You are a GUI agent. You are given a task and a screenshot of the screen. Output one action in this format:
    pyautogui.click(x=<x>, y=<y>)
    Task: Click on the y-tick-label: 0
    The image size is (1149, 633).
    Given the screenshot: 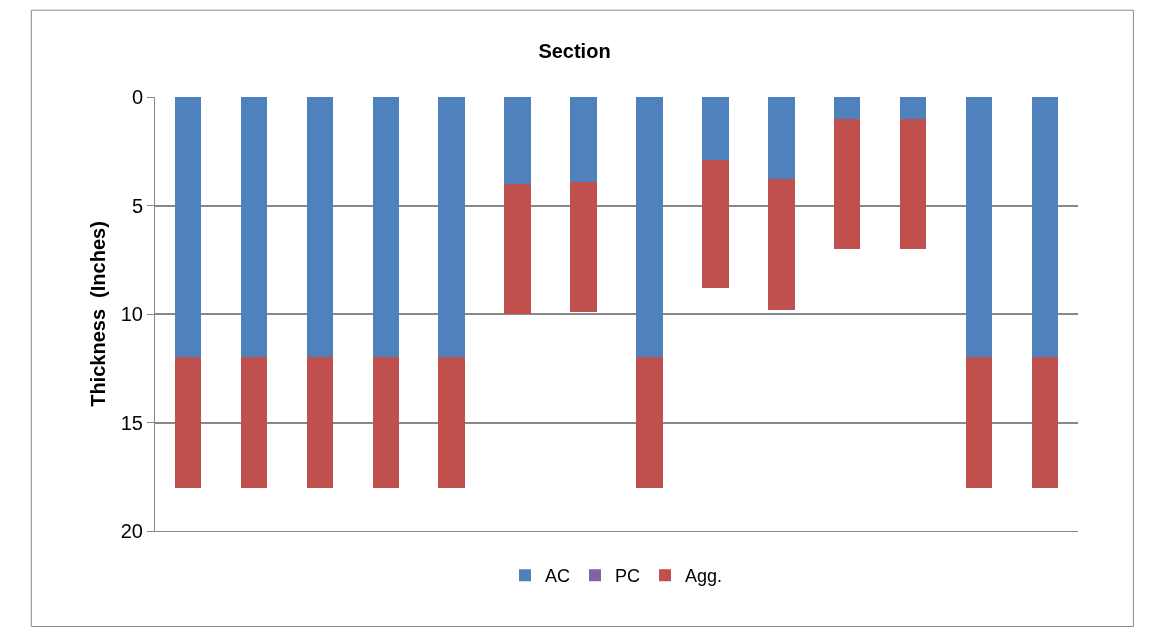 What is the action you would take?
    pyautogui.click(x=137, y=97)
    